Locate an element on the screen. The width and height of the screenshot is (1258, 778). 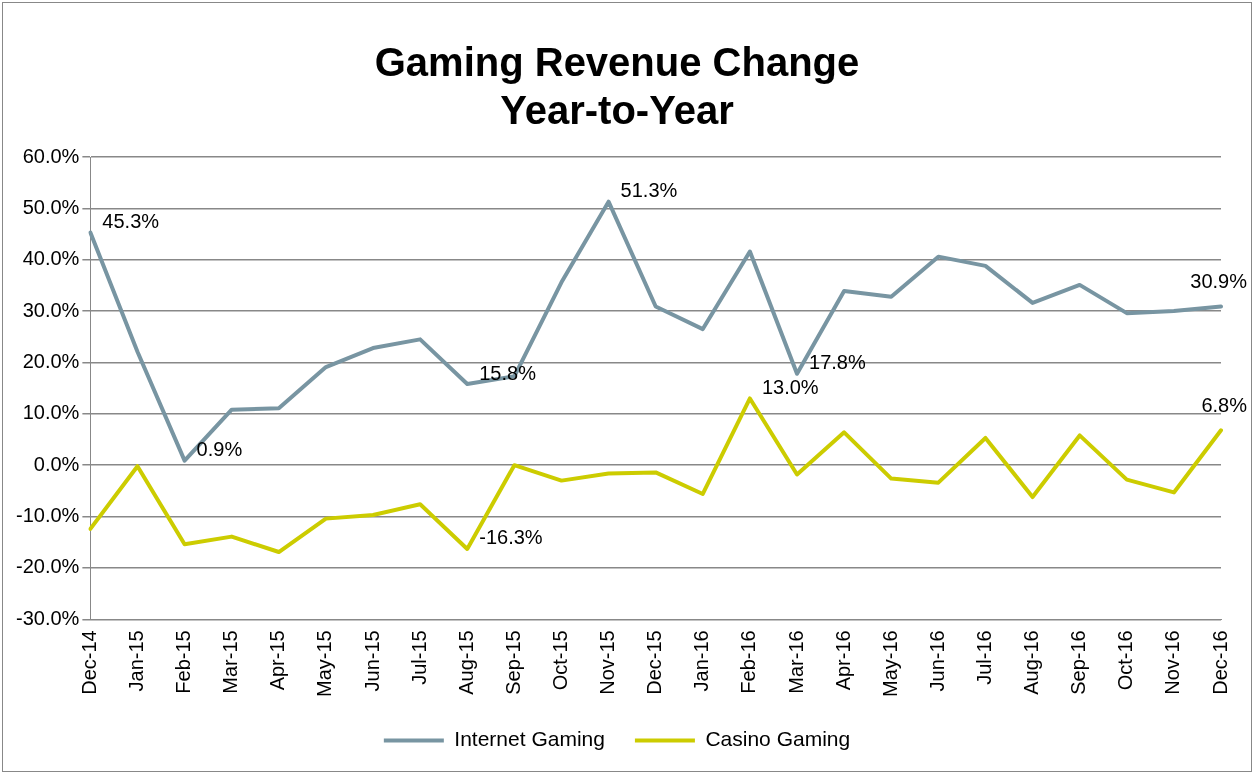
y-tick-label: -20.0% is located at coordinates (47, 566).